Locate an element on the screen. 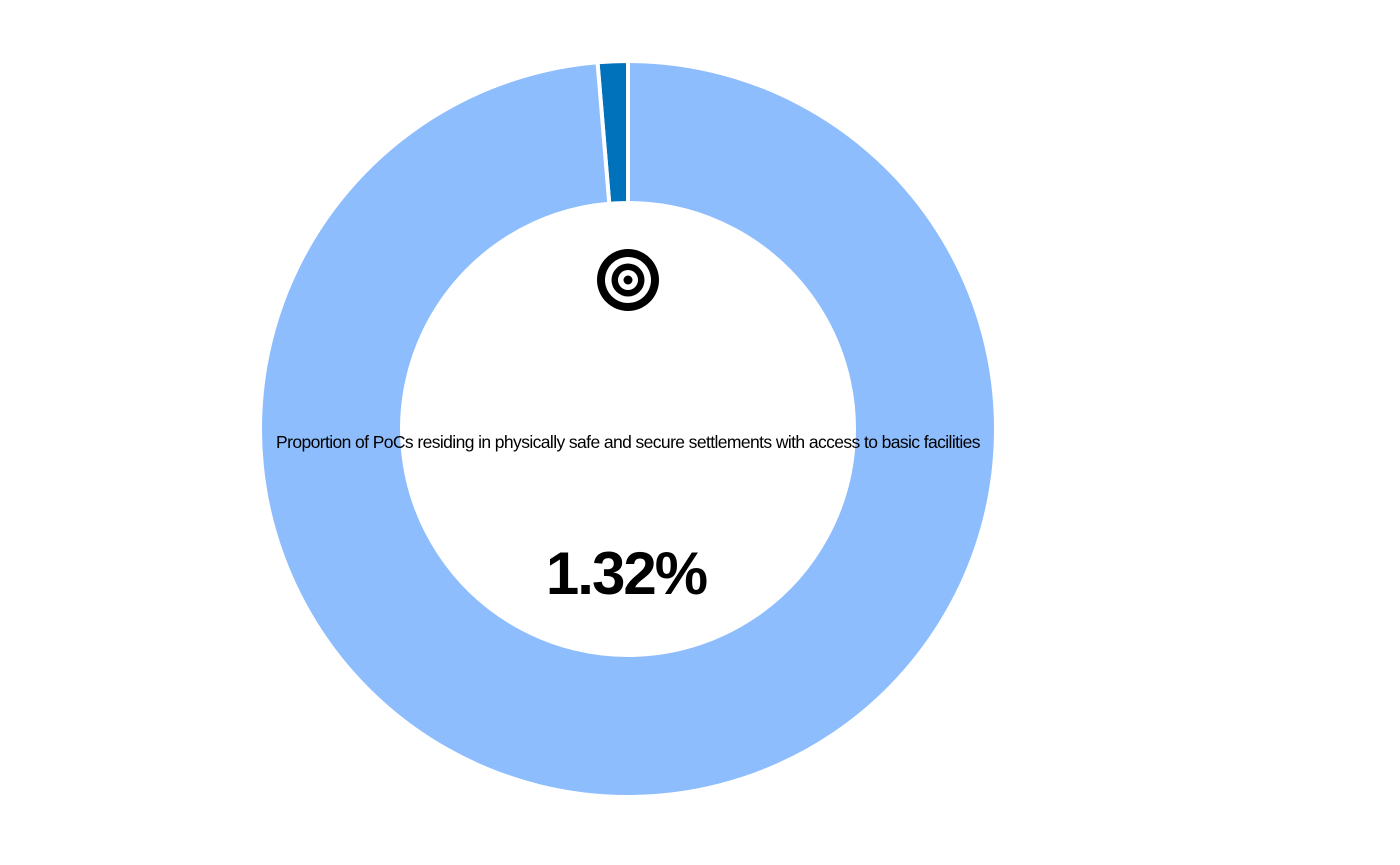 The height and width of the screenshot is (865, 1400). target-icon is located at coordinates (628, 280).